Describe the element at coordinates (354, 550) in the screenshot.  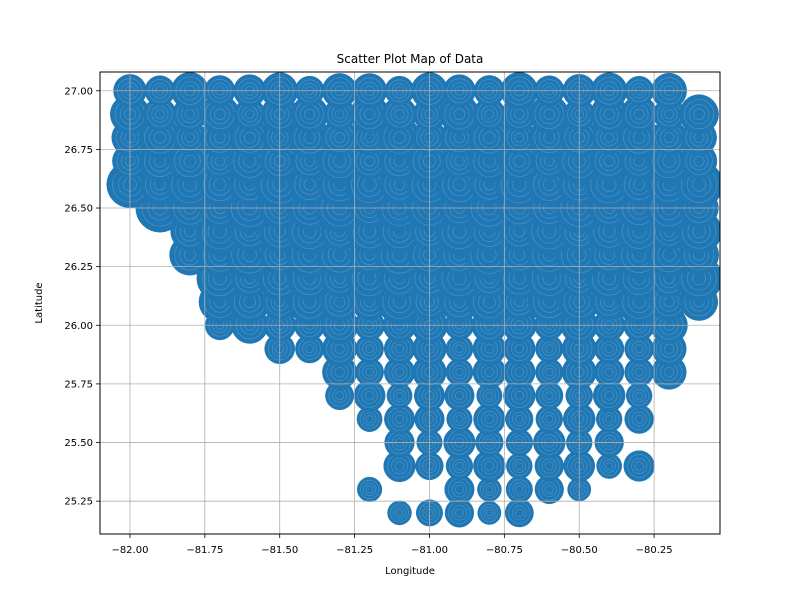
I see `x-tick-label: −81.25` at that location.